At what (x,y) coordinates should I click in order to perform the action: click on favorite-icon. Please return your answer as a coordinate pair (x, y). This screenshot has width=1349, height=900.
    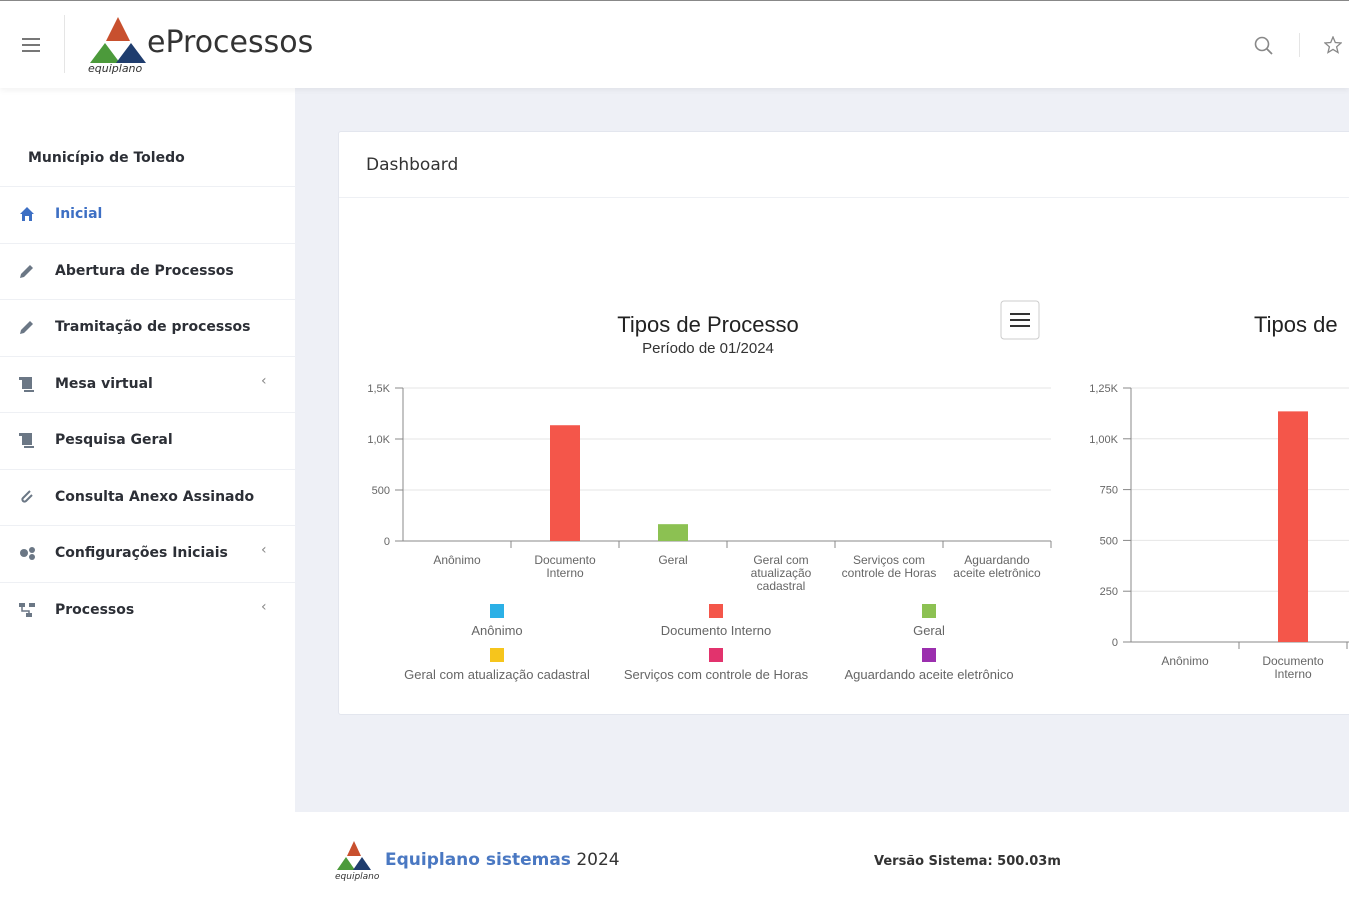
    Looking at the image, I should click on (1333, 45).